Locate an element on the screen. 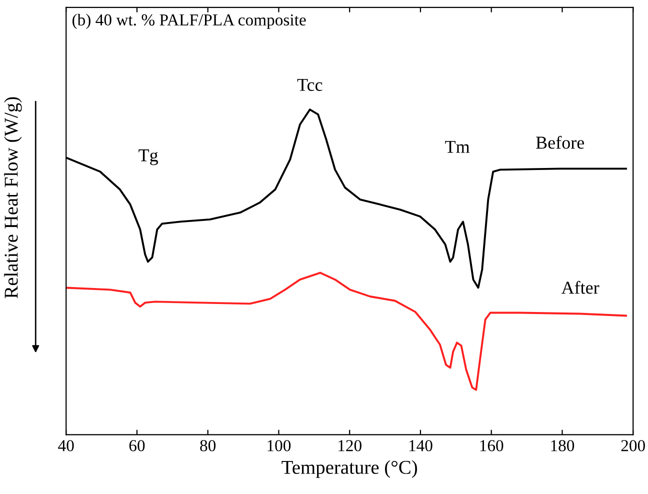  x-tick-label: 200 is located at coordinates (633, 446).